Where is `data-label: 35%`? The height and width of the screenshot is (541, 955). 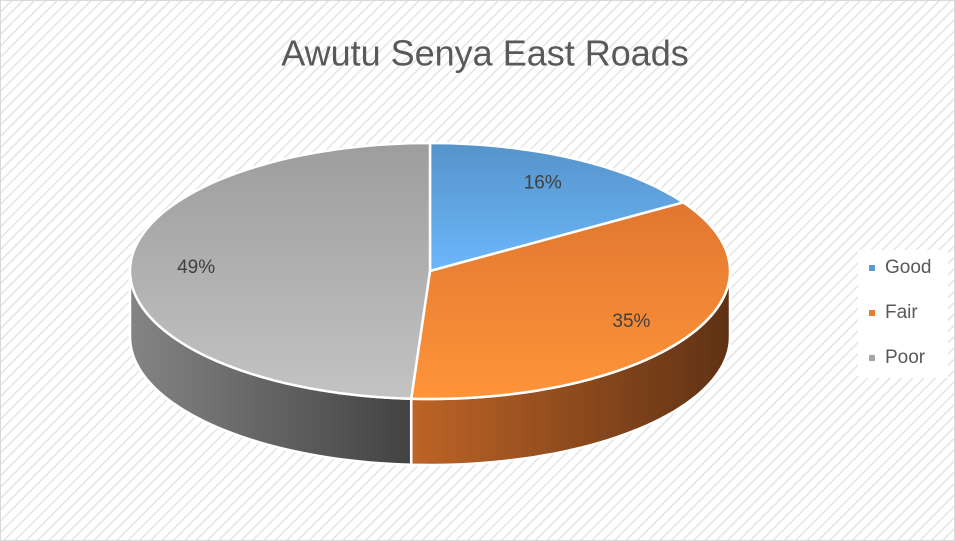
data-label: 35% is located at coordinates (631, 321).